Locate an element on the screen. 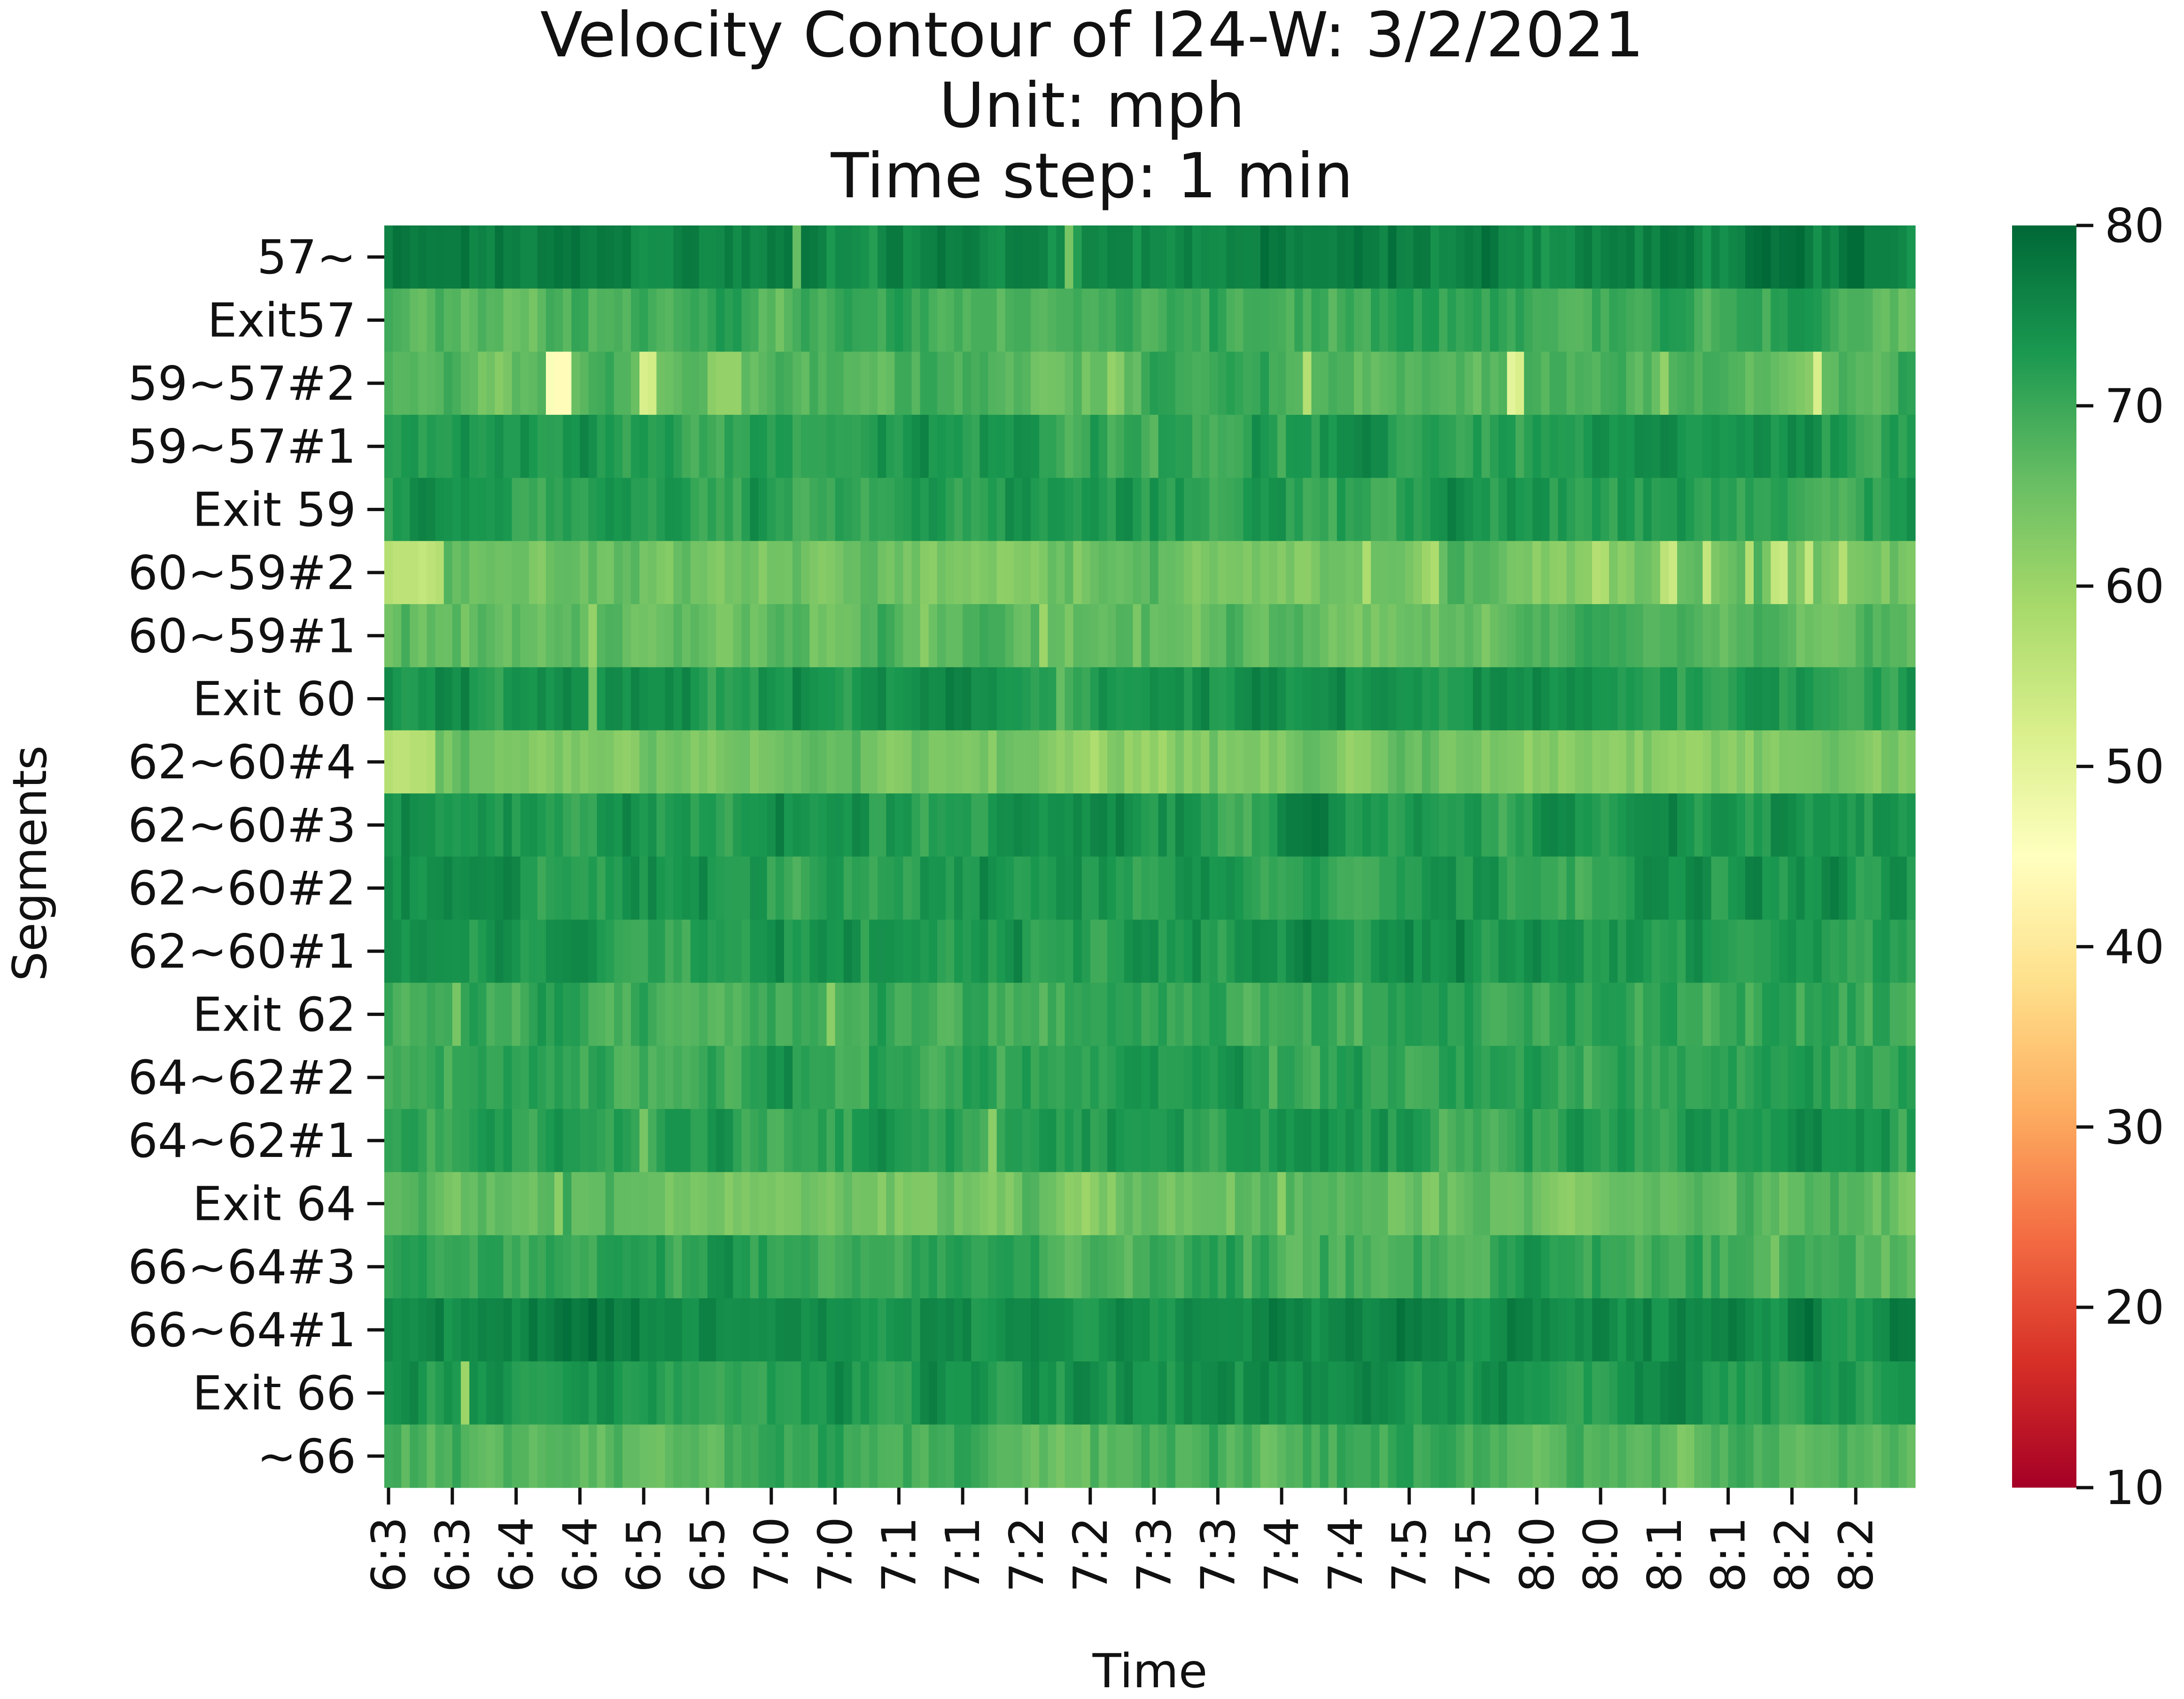 The image size is (2184, 1699). y-tick-label: Exit57 is located at coordinates (281, 320).